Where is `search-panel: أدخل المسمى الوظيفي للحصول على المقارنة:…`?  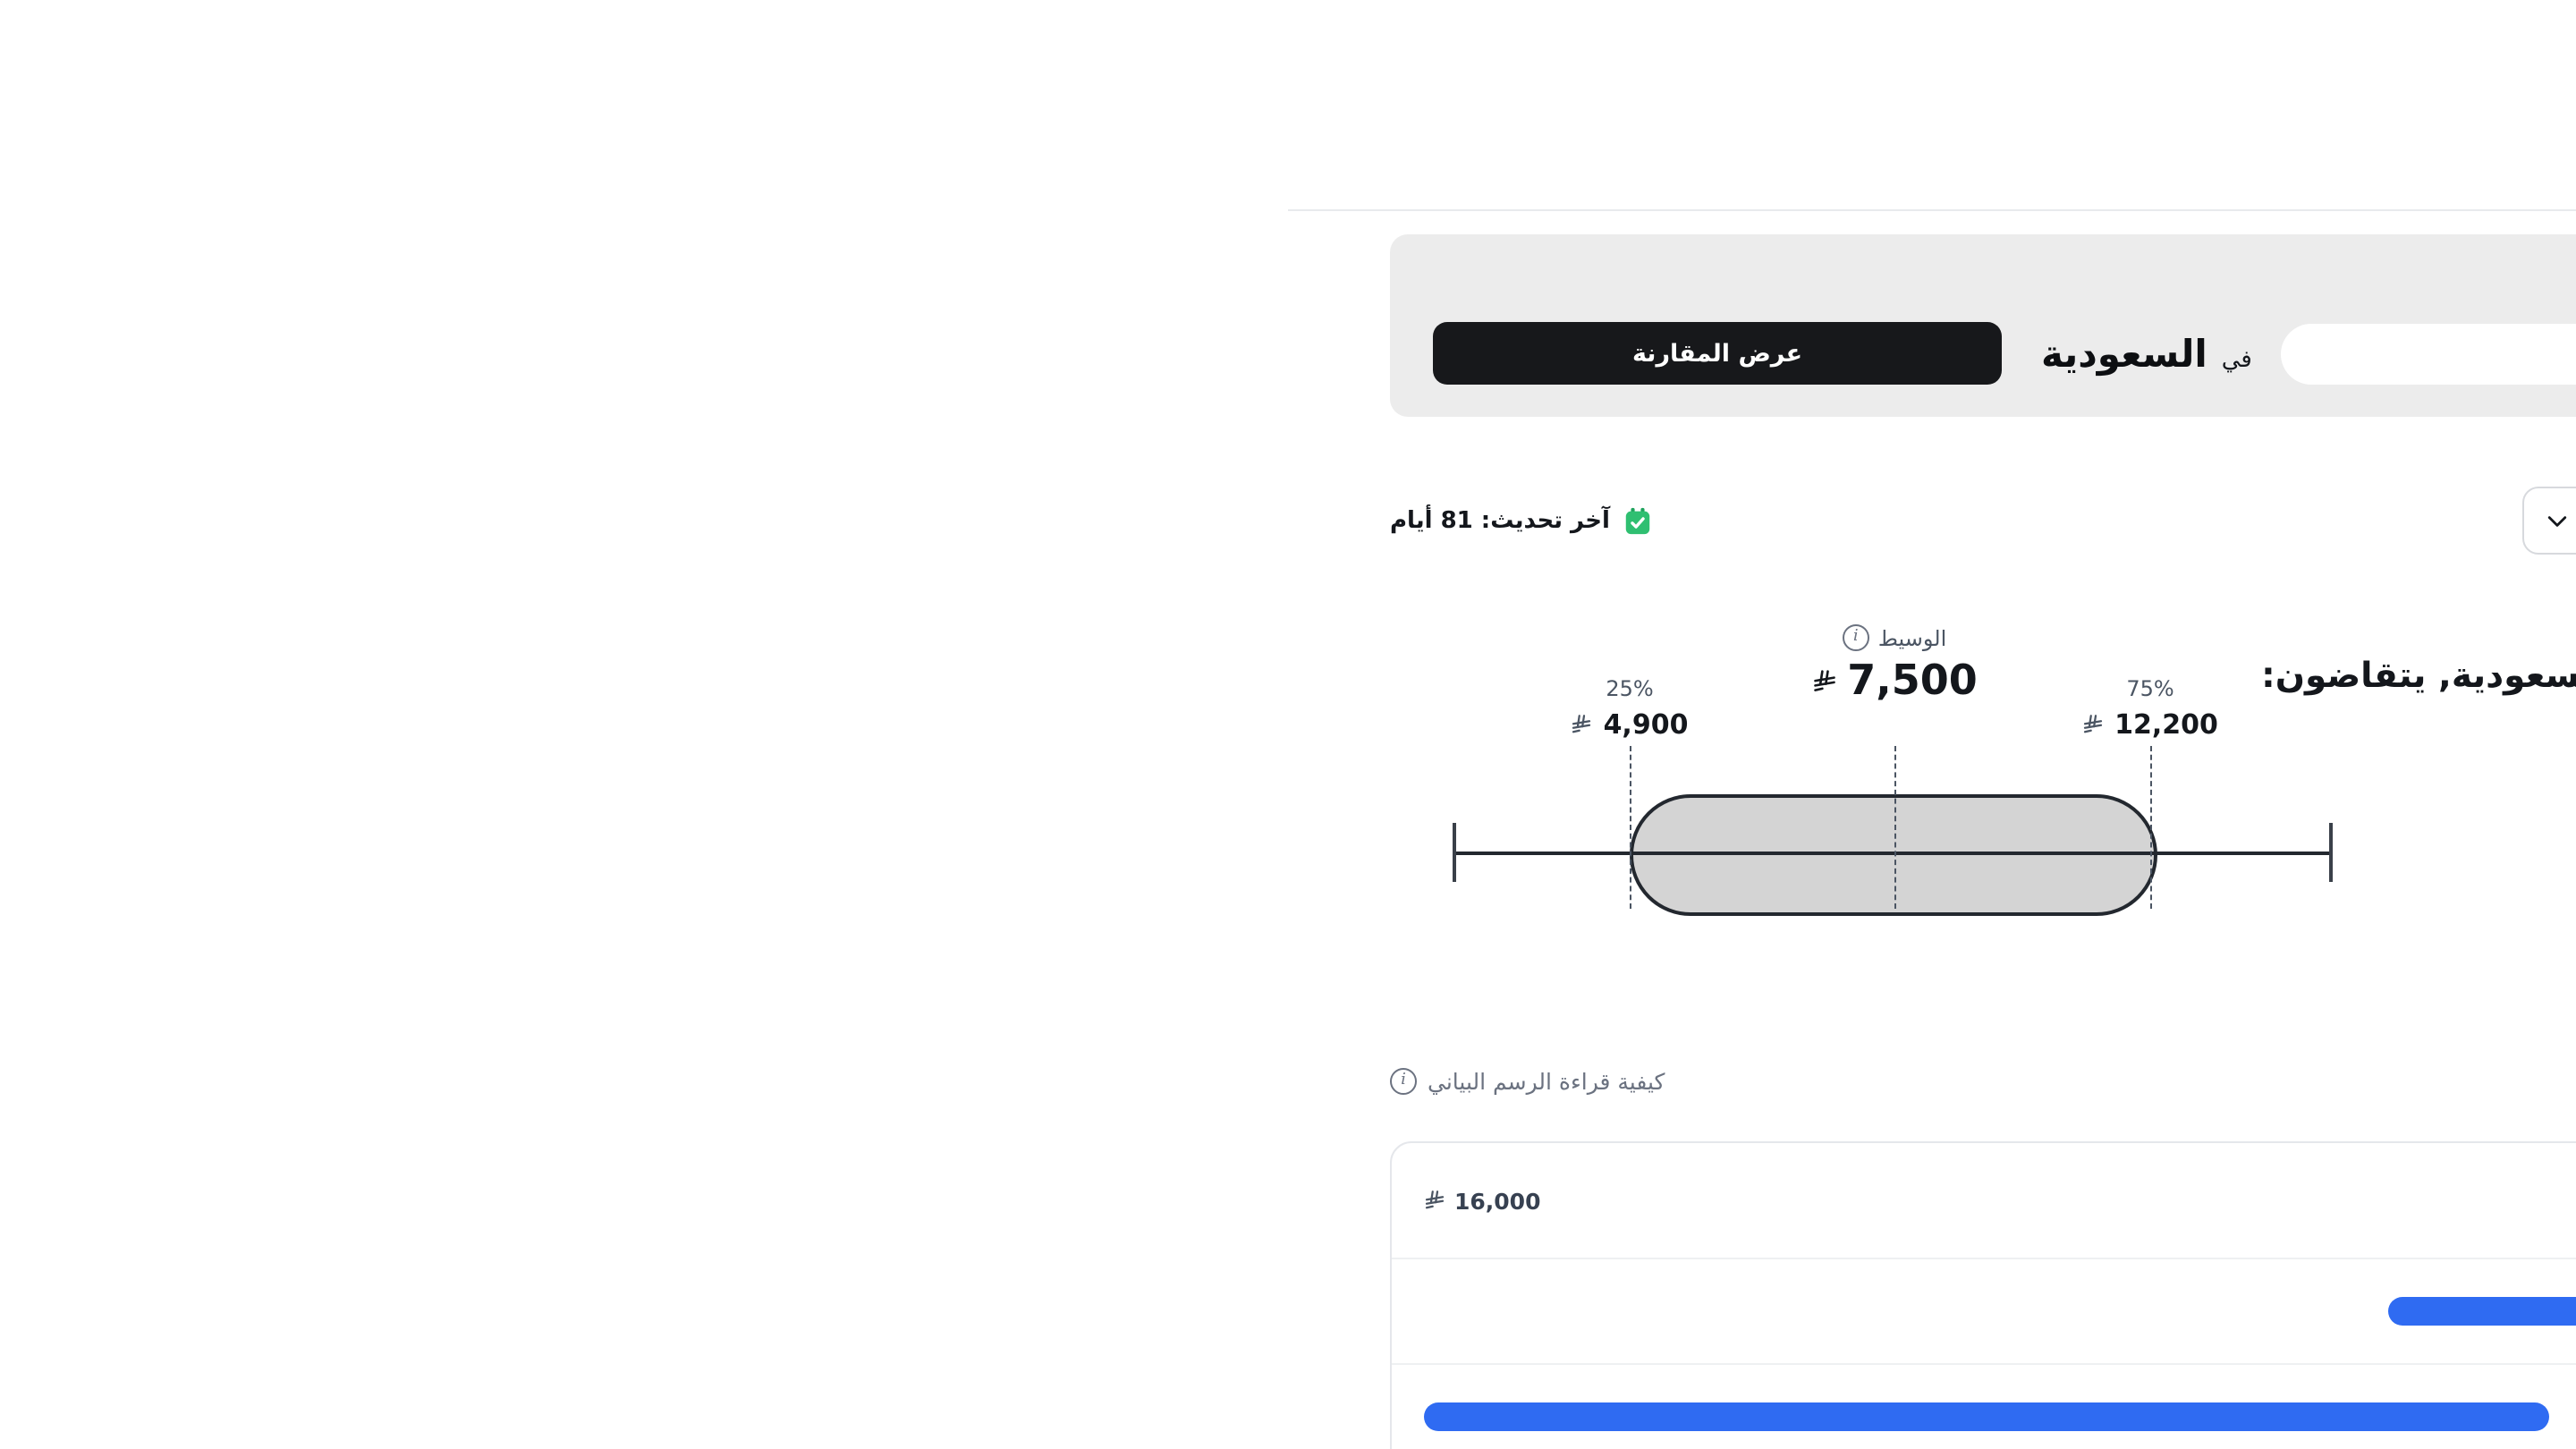 search-panel: أدخل المسمى الوظيفي للحصول على المقارنة:… is located at coordinates (1983, 325).